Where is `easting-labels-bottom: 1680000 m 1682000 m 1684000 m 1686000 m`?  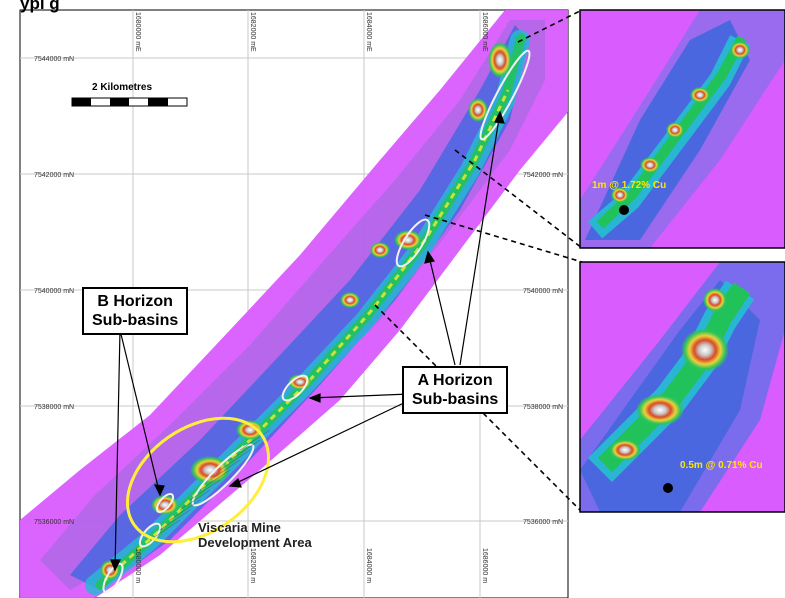
easting-labels-bottom: 1680000 m 1682000 m 1684000 m 1686000 m is located at coordinates (311, 565).